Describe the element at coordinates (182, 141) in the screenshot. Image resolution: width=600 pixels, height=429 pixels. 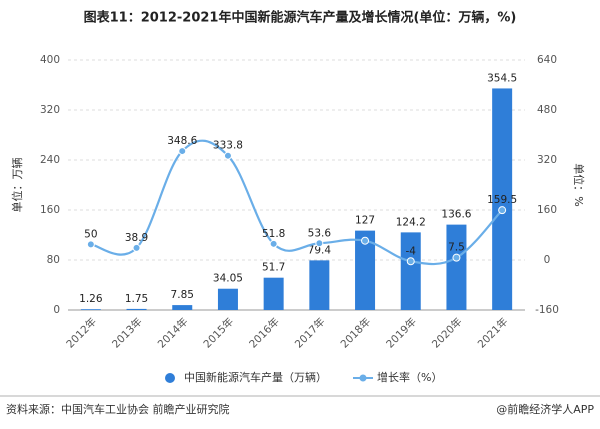
I see `line-value-label: 348.6` at that location.